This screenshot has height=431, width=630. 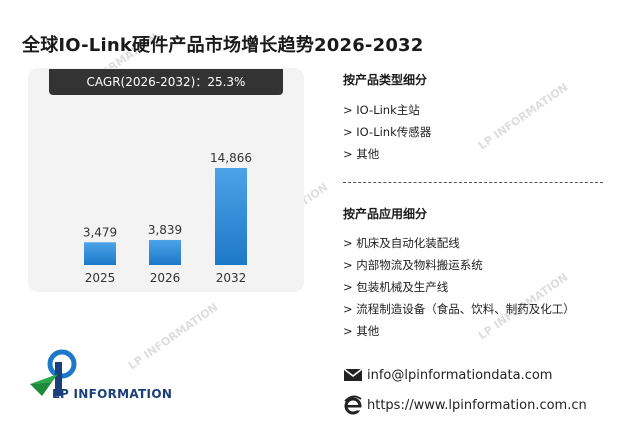 What do you see at coordinates (353, 374) in the screenshot?
I see `envelope-icon` at bounding box center [353, 374].